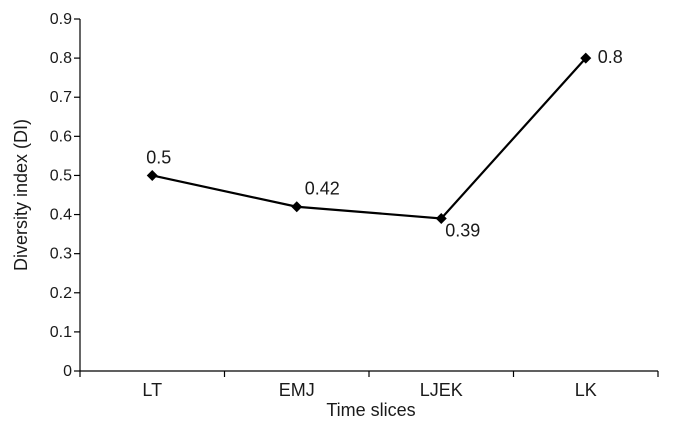 The width and height of the screenshot is (677, 425). Describe the element at coordinates (322, 189) in the screenshot. I see `data-label: 0.42` at that location.